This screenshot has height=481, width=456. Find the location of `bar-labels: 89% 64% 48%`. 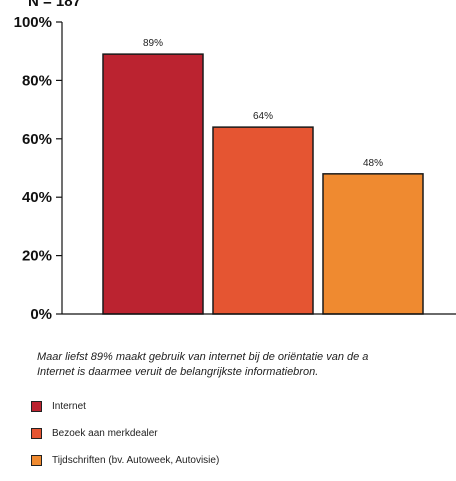

bar-labels: 89% 64% 48% is located at coordinates (263, 103).